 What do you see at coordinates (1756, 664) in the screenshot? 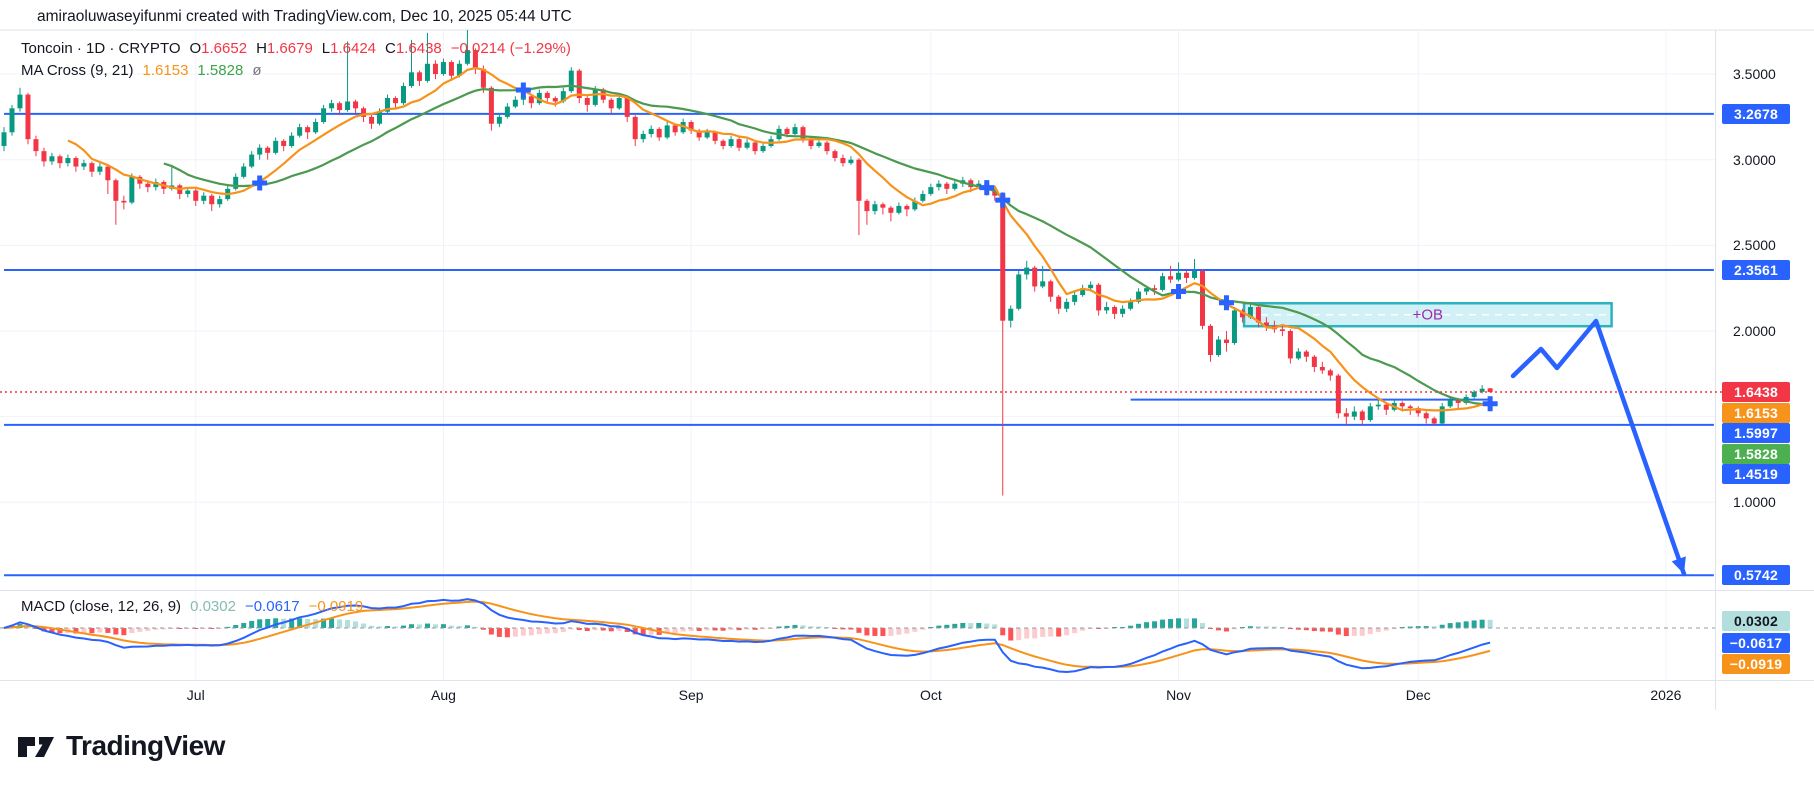
I see `macd-badge-2: −0.0919` at bounding box center [1756, 664].